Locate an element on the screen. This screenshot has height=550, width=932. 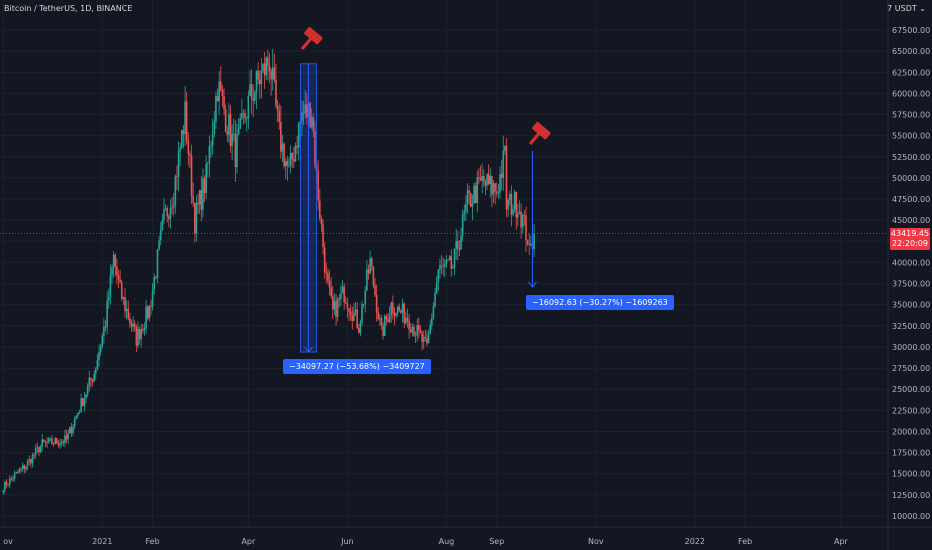
currency-selector: 7 USDT ⌄ is located at coordinates (906, 8).